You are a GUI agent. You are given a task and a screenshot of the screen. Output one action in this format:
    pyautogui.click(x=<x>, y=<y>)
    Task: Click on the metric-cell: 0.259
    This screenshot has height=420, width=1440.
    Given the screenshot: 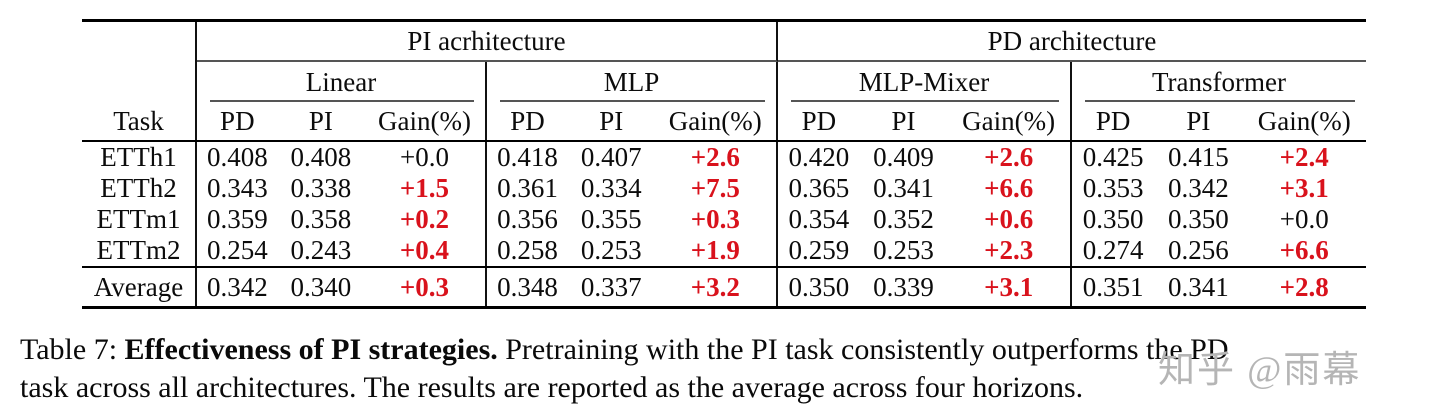 What is the action you would take?
    pyautogui.click(x=819, y=250)
    